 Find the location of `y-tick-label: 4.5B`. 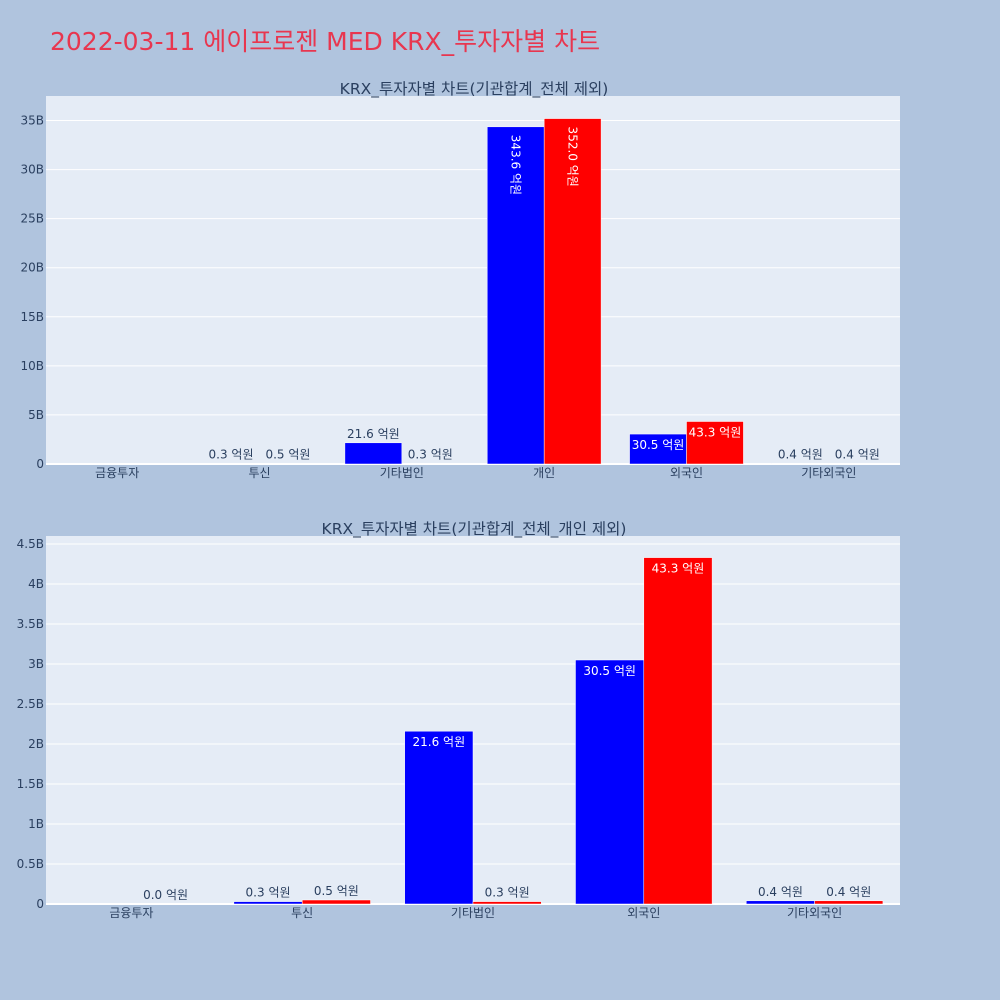

y-tick-label: 4.5B is located at coordinates (30, 544).